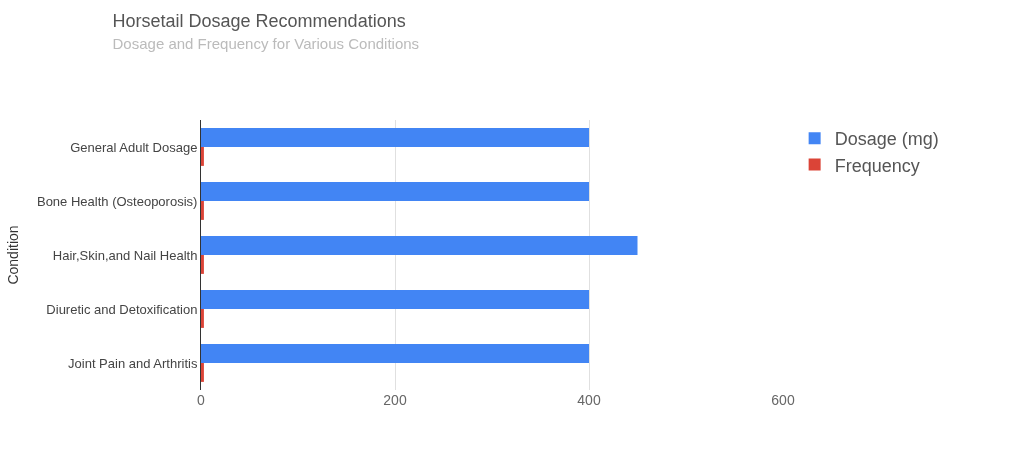  What do you see at coordinates (783, 400) in the screenshot?
I see `x-tick-label: 600` at bounding box center [783, 400].